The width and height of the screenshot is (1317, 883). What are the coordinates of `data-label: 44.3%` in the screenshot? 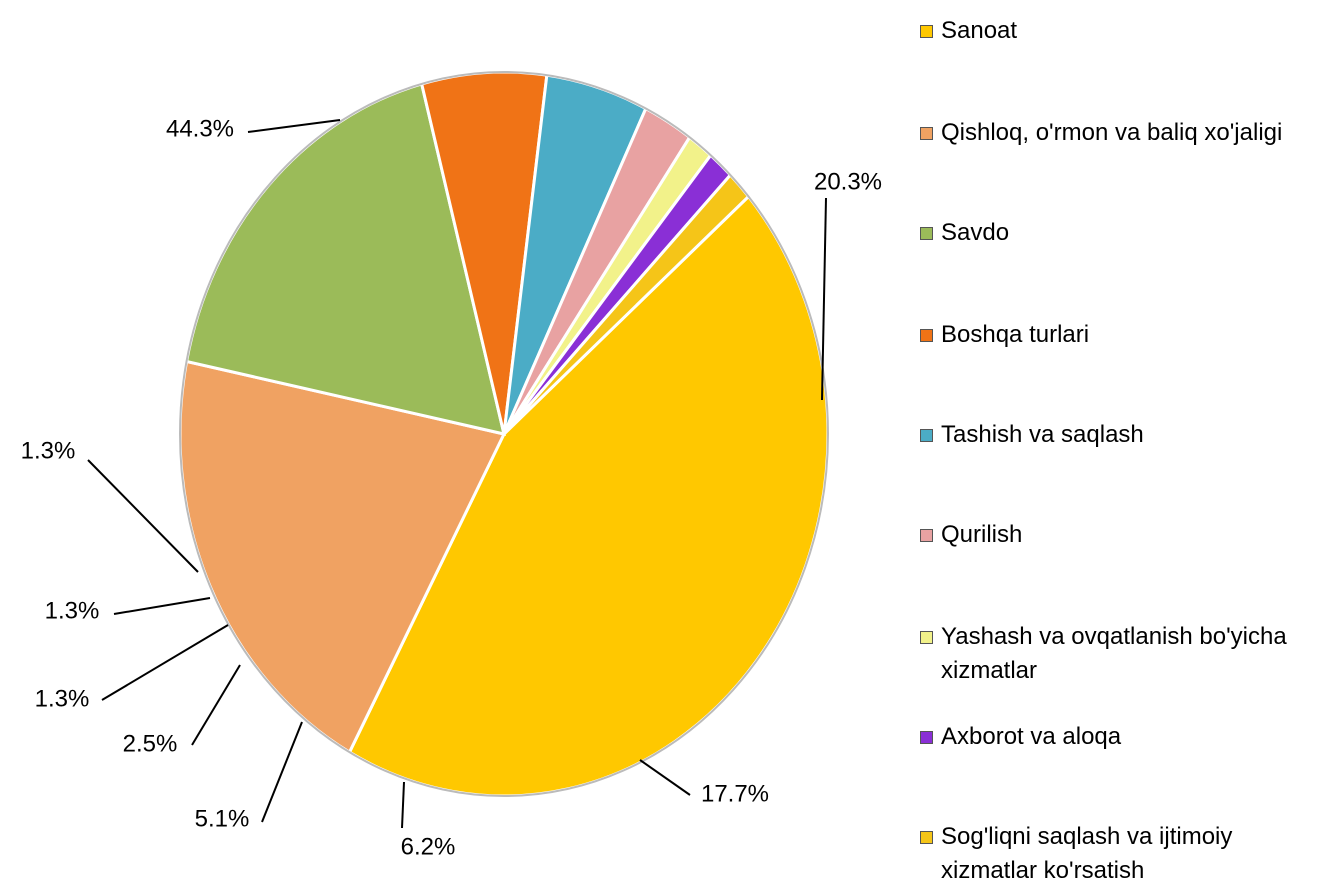 It's located at (200, 128).